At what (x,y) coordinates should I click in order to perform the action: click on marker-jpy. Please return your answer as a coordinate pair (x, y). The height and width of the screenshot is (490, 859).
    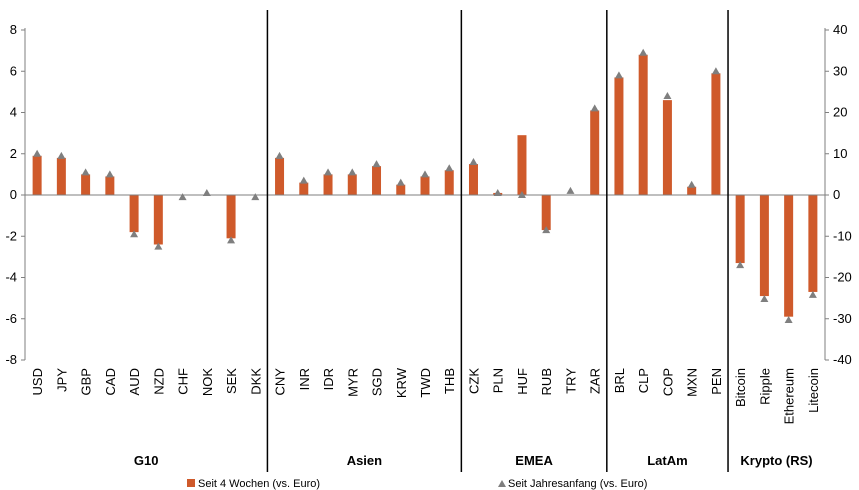
    Looking at the image, I should click on (61, 155).